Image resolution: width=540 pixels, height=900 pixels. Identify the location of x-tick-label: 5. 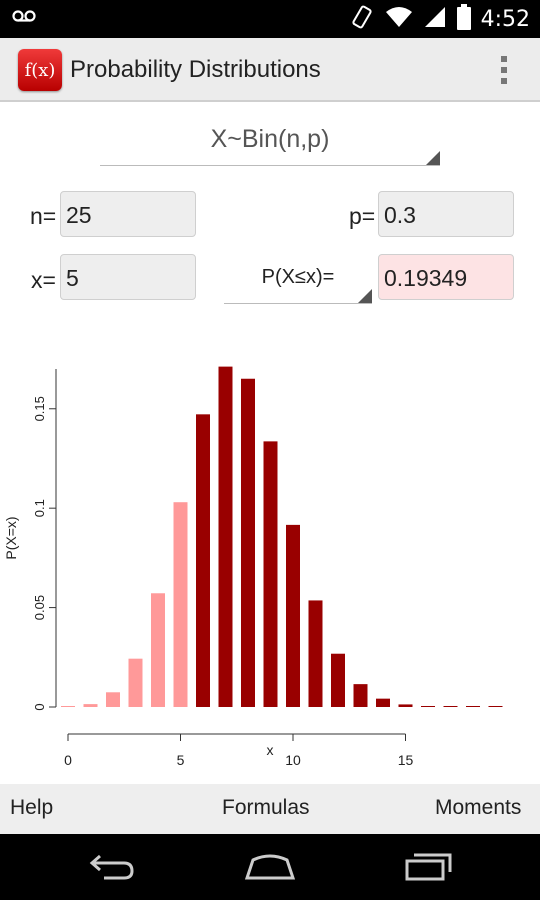
(181, 760).